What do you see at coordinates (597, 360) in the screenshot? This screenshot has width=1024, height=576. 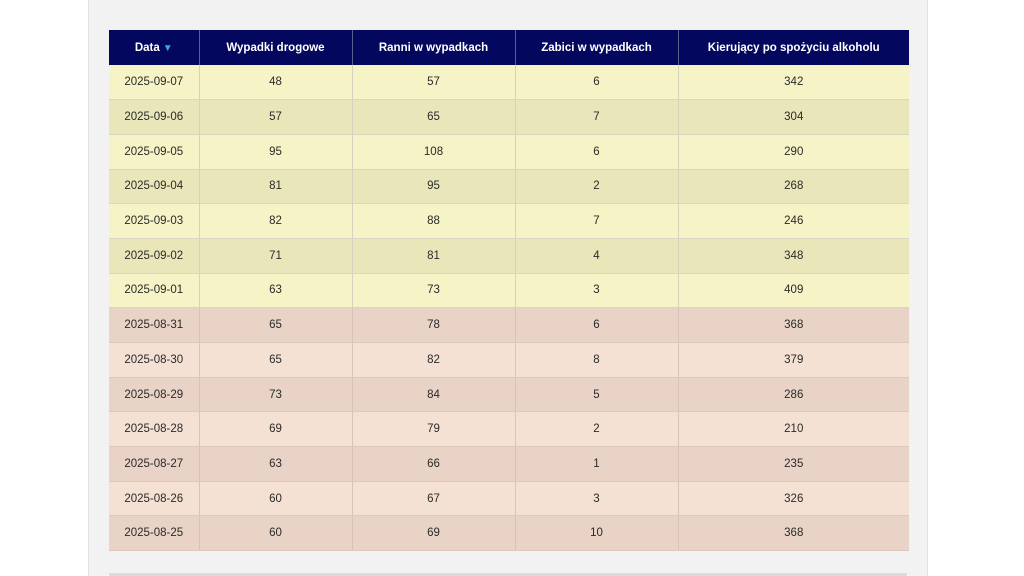 I see `cell-killed: 8` at bounding box center [597, 360].